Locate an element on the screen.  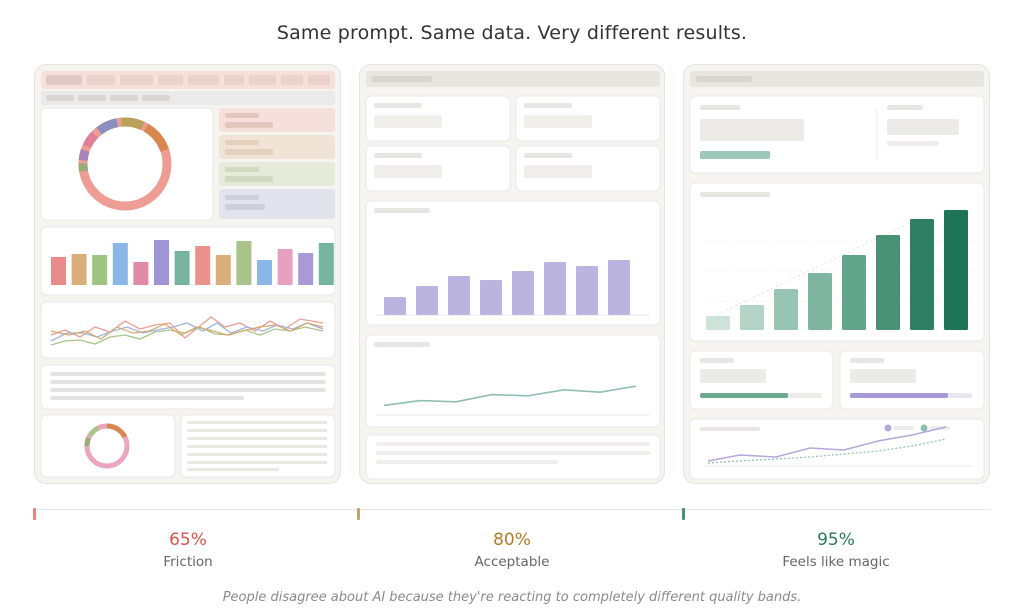
friction-small-donut is located at coordinates (107, 446).